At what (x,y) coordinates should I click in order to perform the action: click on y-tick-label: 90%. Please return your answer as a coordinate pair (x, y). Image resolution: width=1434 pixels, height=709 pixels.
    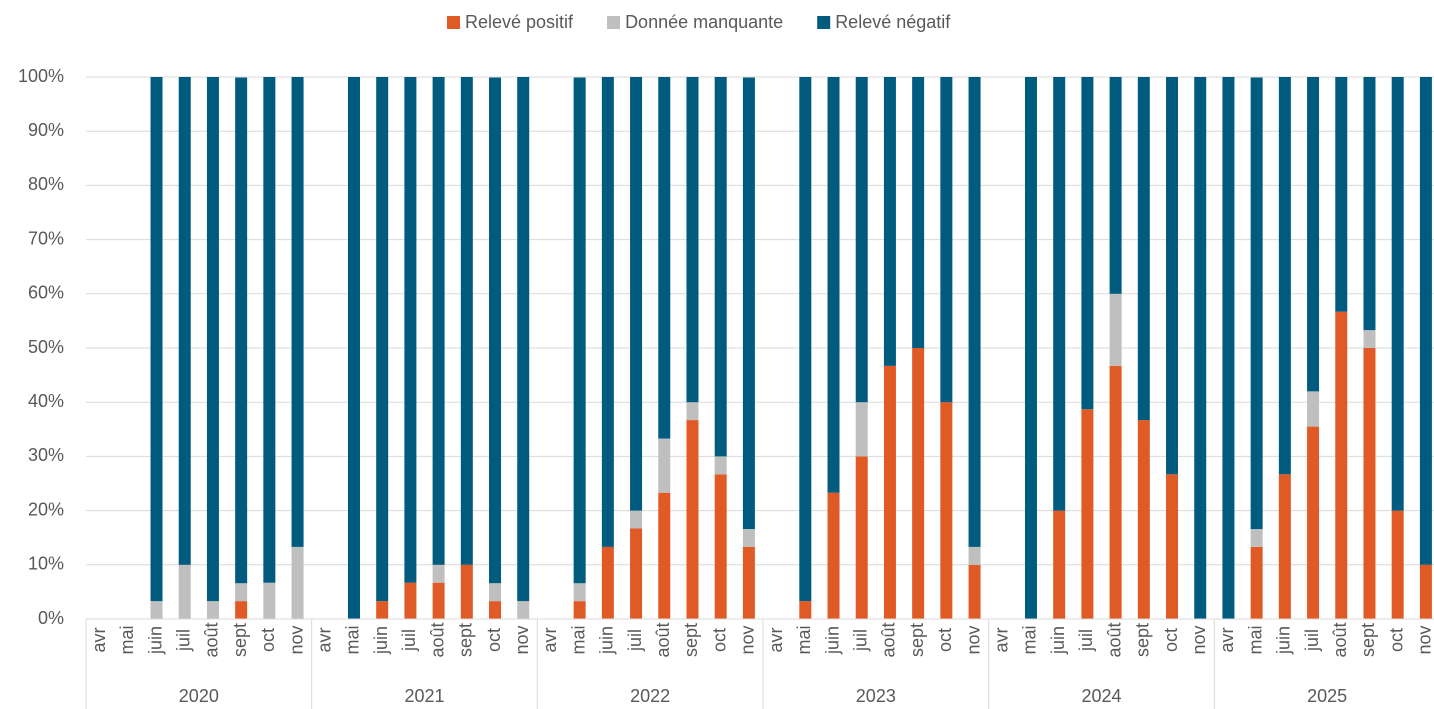
    Looking at the image, I should click on (46, 130).